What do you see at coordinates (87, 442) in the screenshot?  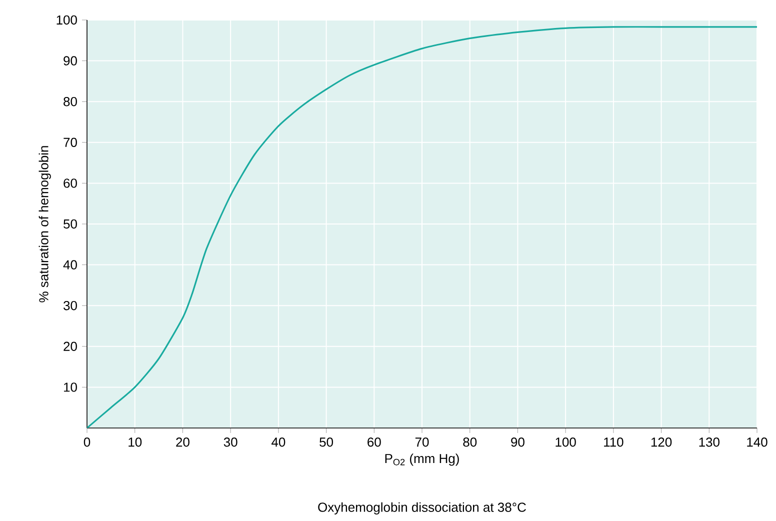 I see `x-tick-label: 0` at bounding box center [87, 442].